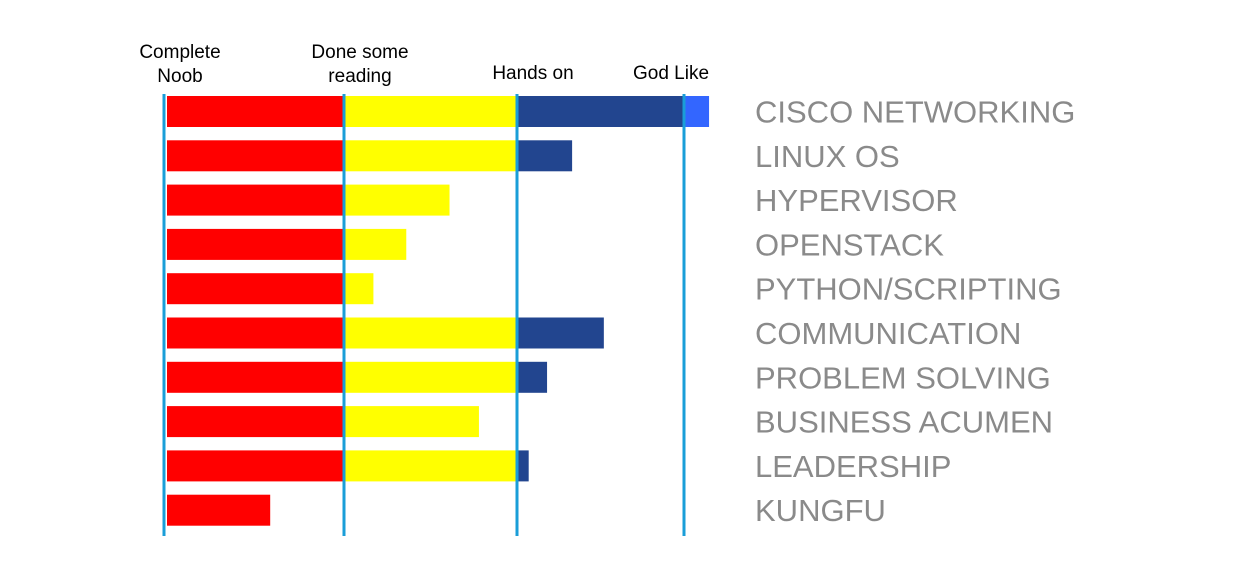 The image size is (1243, 561). I want to click on level-label-4: God Like, so click(671, 73).